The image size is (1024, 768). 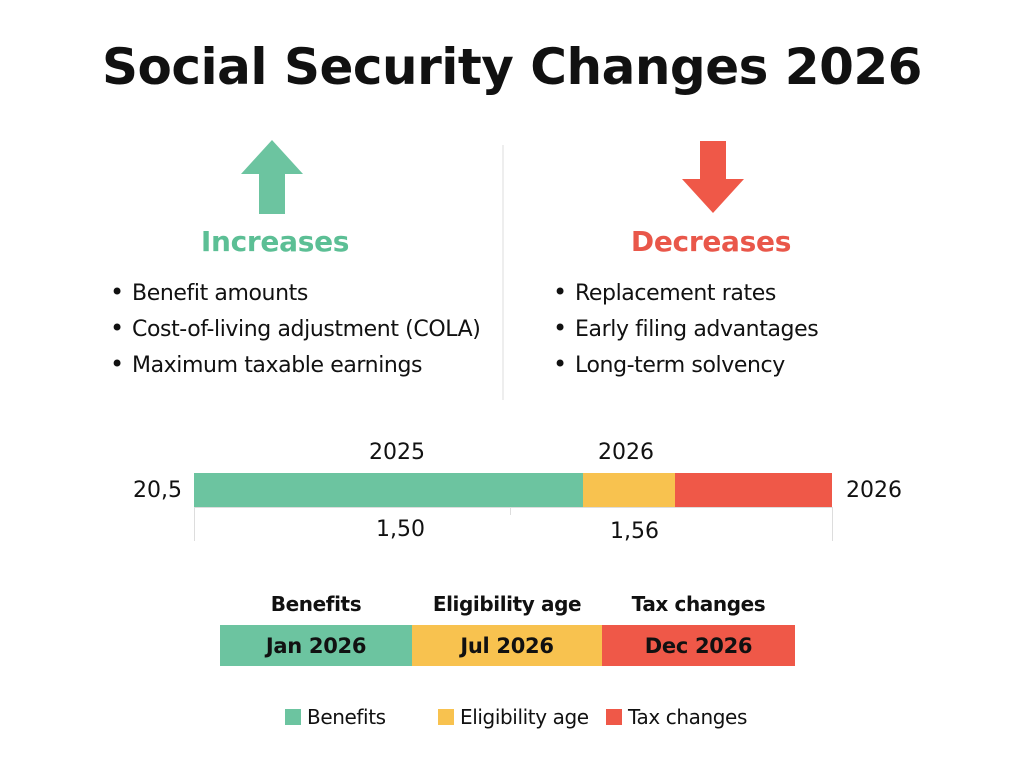 I want to click on schedule-header-benefits: Benefits, so click(x=316, y=604).